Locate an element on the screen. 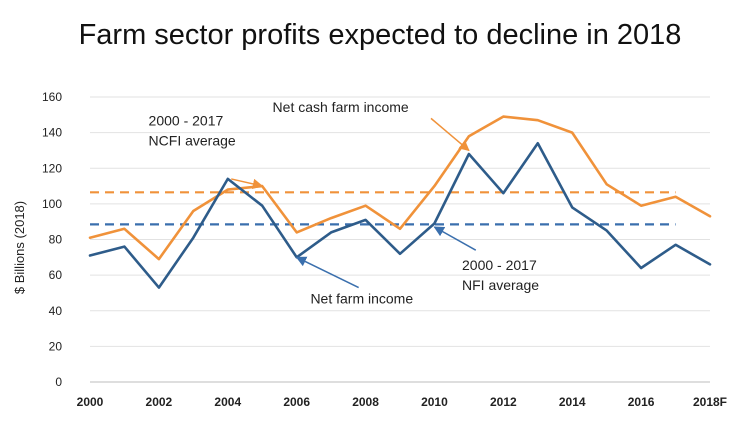 The width and height of the screenshot is (750, 422). y-tick-labels: 0 20 40 60 80 100 120 140 160 is located at coordinates (52, 239).